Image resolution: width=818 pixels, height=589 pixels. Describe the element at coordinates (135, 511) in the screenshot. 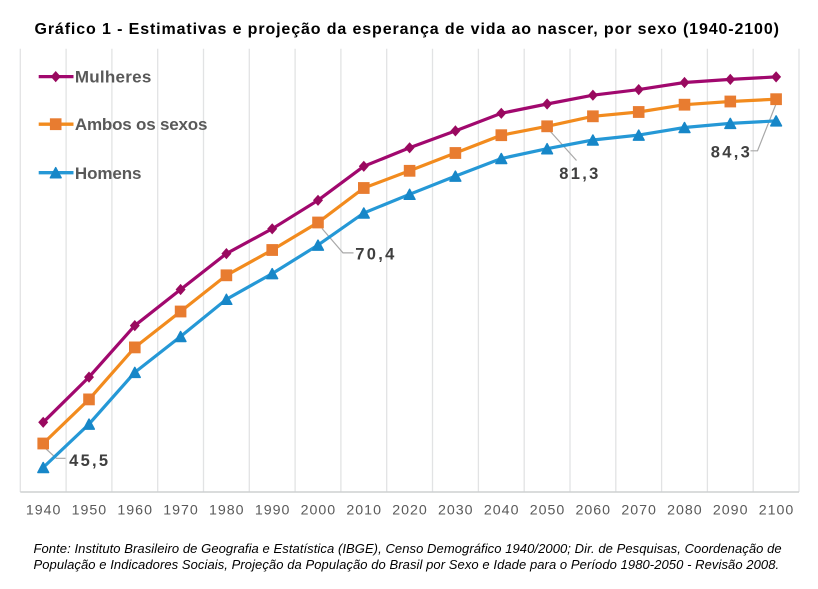

I see `svg-text: 1960` at that location.